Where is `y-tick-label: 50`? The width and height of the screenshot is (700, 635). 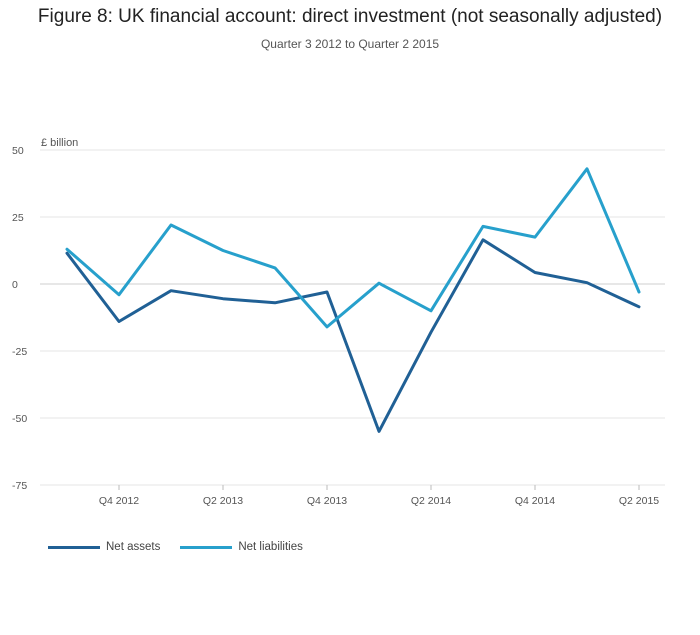 y-tick-label: 50 is located at coordinates (18, 151).